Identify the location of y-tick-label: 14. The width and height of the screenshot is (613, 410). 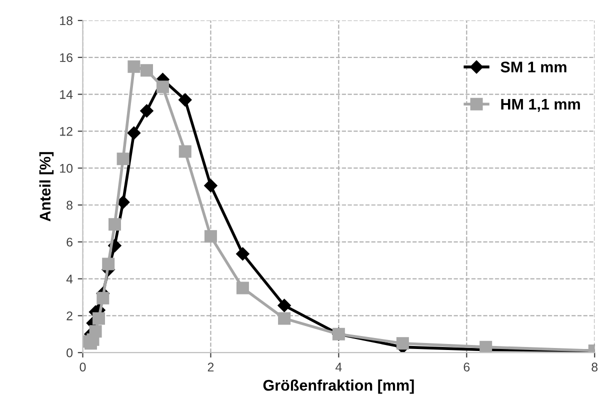
(66, 94).